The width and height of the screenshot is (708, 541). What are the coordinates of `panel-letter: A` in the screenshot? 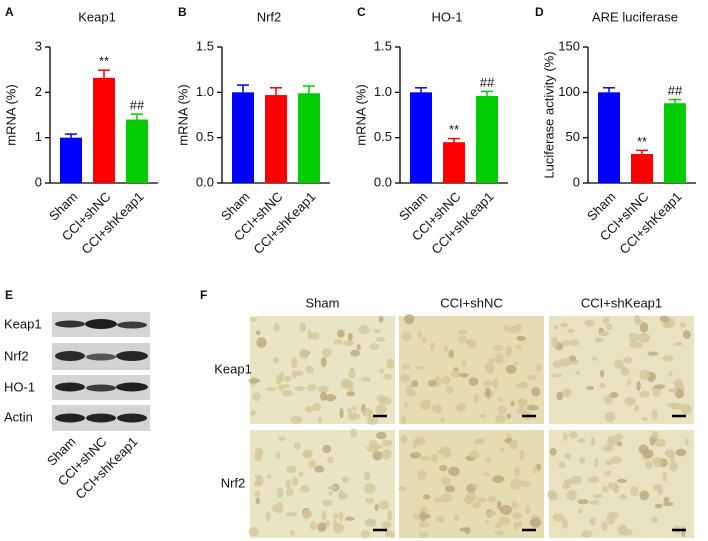 It's located at (9, 12).